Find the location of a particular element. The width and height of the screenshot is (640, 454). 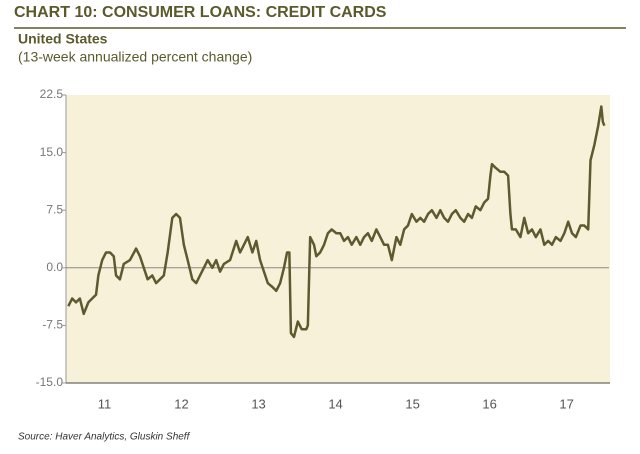

y-tick-label: -7.5 is located at coordinates (52, 325).